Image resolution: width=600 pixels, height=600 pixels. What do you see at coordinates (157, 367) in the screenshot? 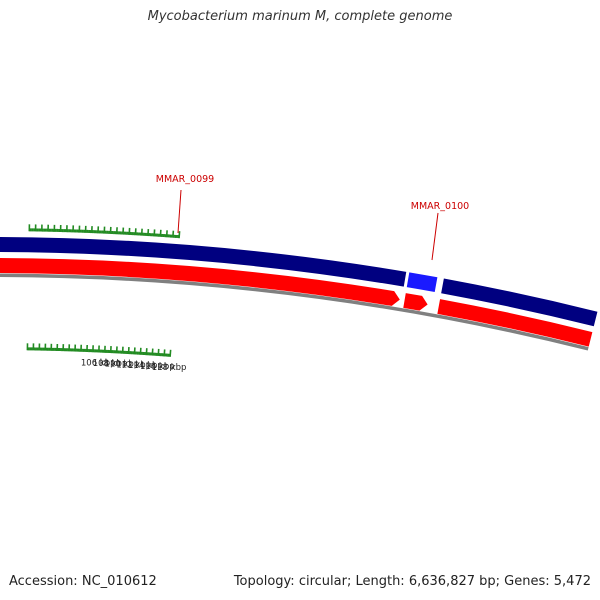
I see `scale-label: 116 kbp` at bounding box center [157, 367].